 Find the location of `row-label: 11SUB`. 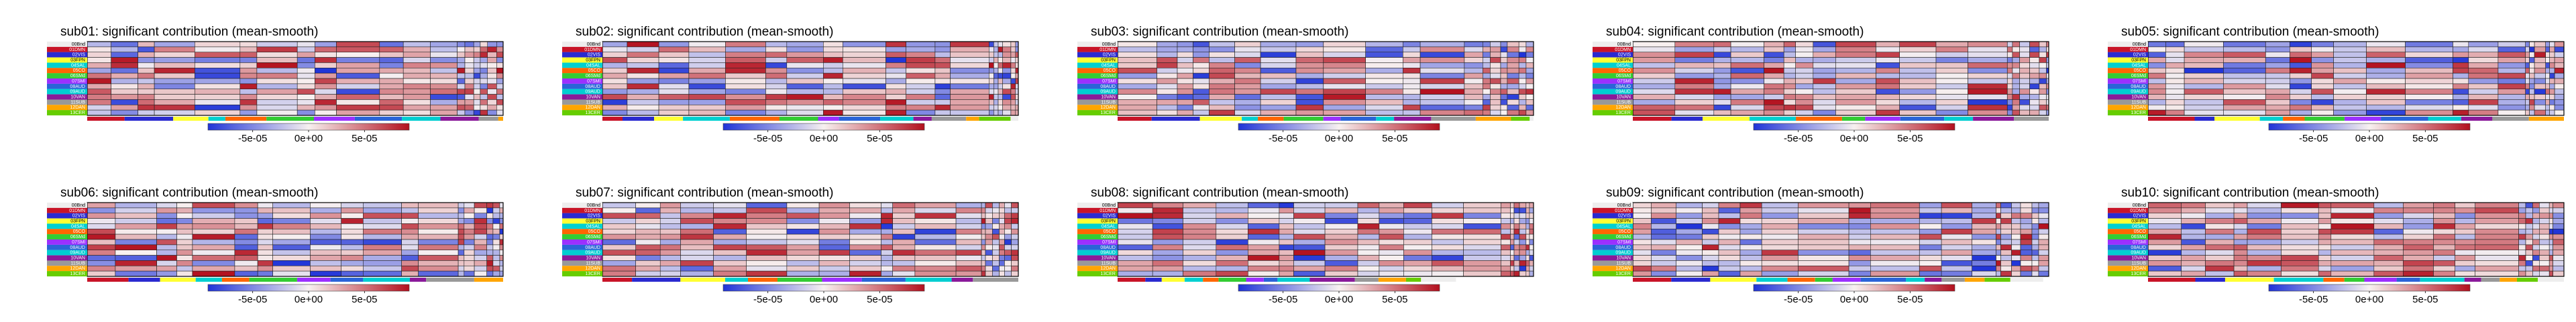

row-label: 11SUB is located at coordinates (1623, 102).